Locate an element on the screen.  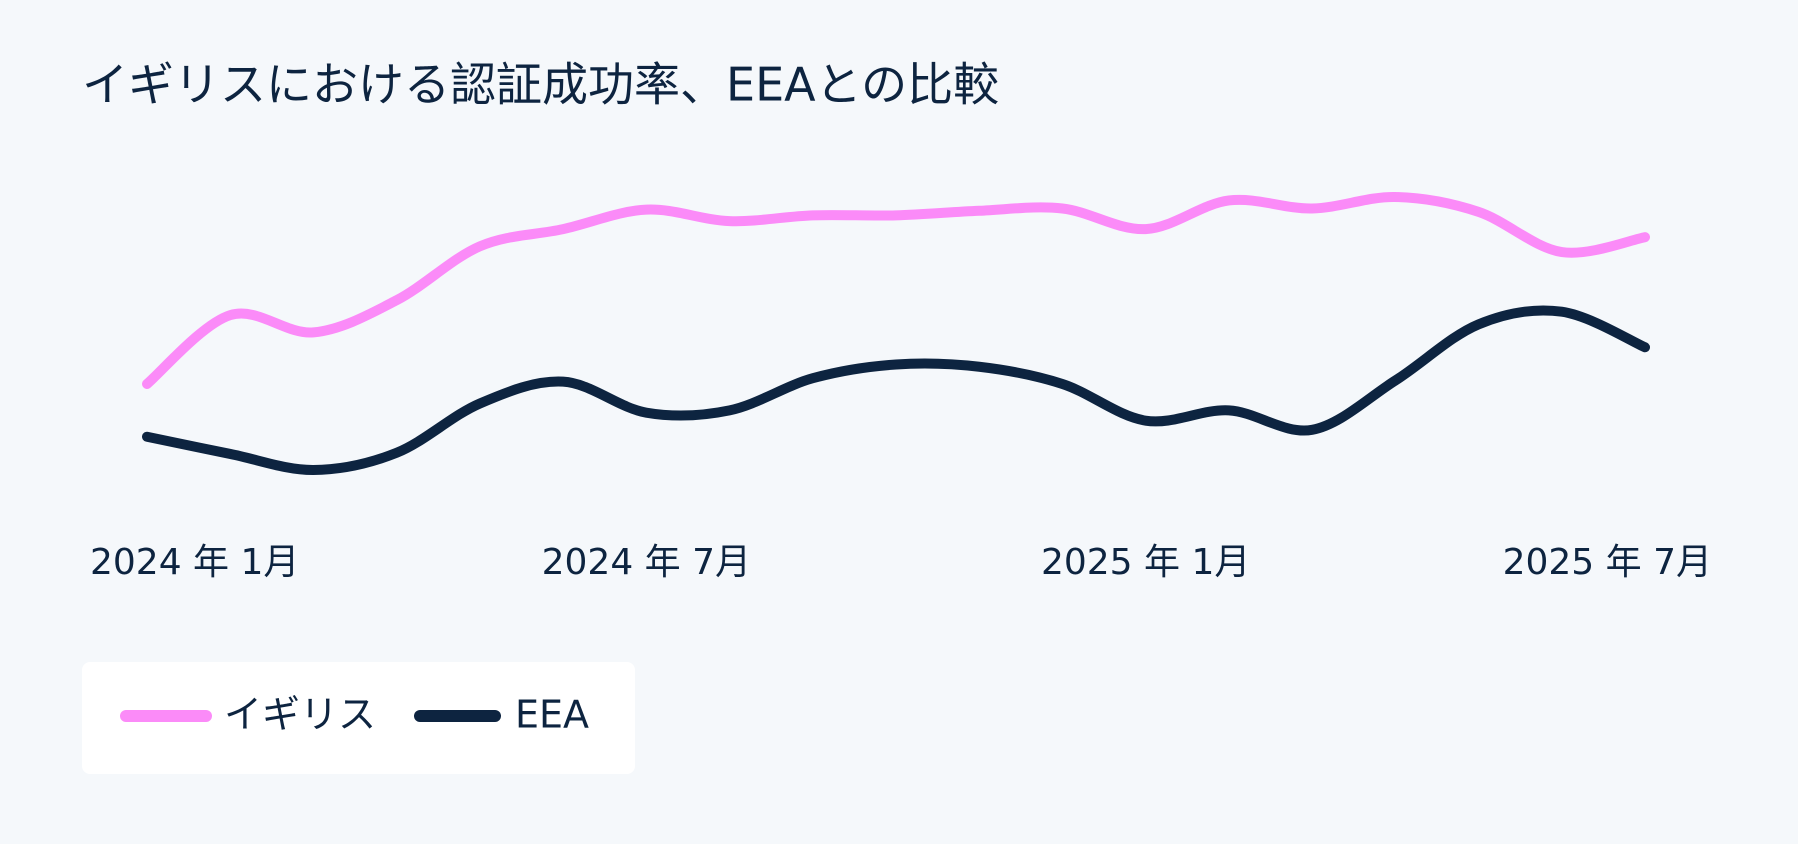
x-tick-label: 2024 年 7月 is located at coordinates (646, 562).